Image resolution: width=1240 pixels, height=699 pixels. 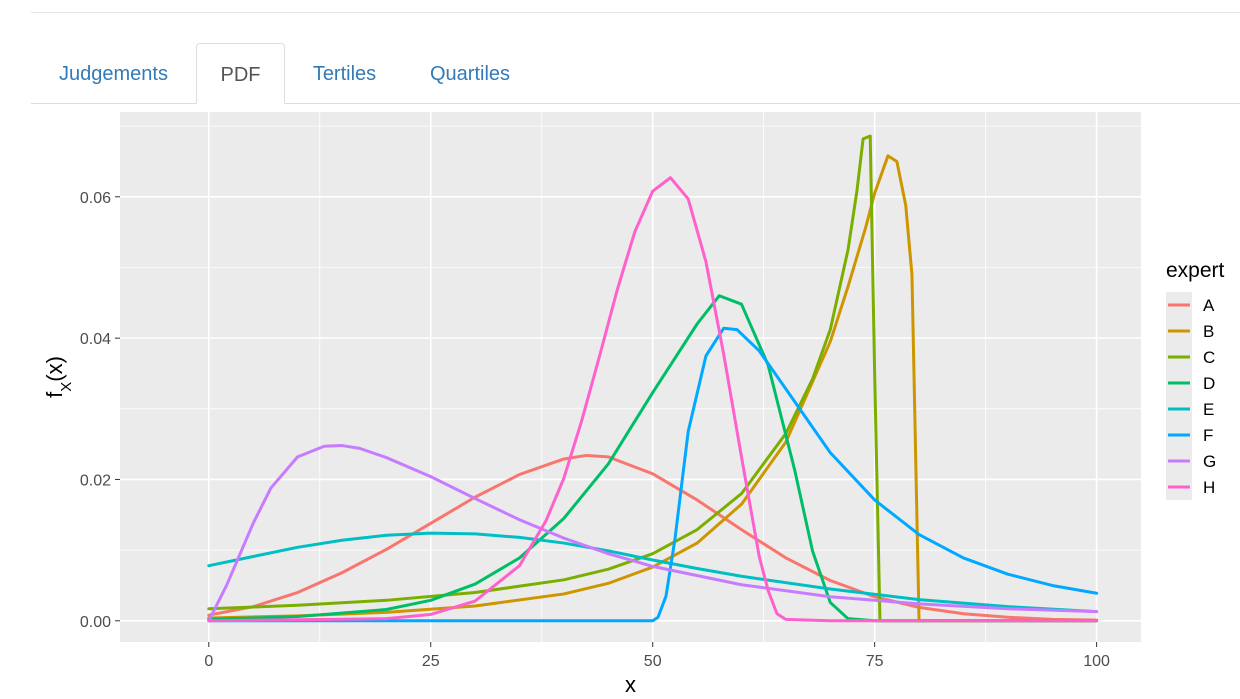 What do you see at coordinates (95, 339) in the screenshot?
I see `y-tick-label: 0.04` at bounding box center [95, 339].